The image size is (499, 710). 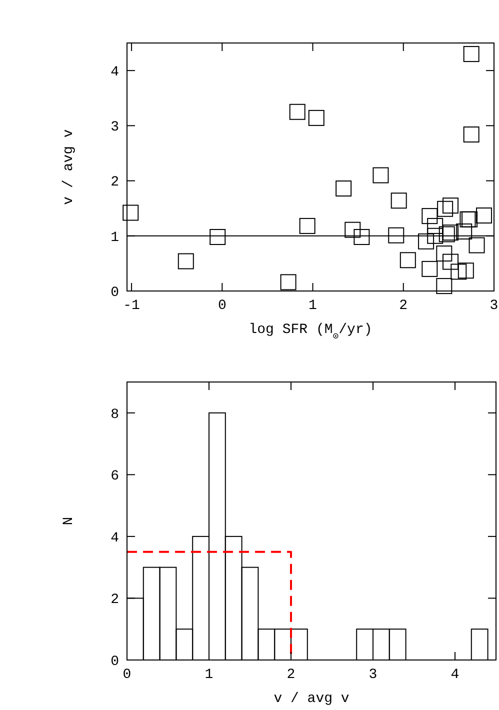 What do you see at coordinates (114, 238) in the screenshot?
I see `y-tick-label: 1` at bounding box center [114, 238].